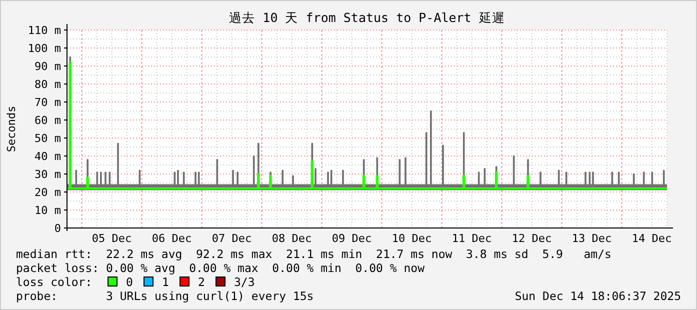 This screenshot has height=310, width=697. What do you see at coordinates (11, 129) in the screenshot?
I see `y-axis-title: Seconds` at bounding box center [11, 129].